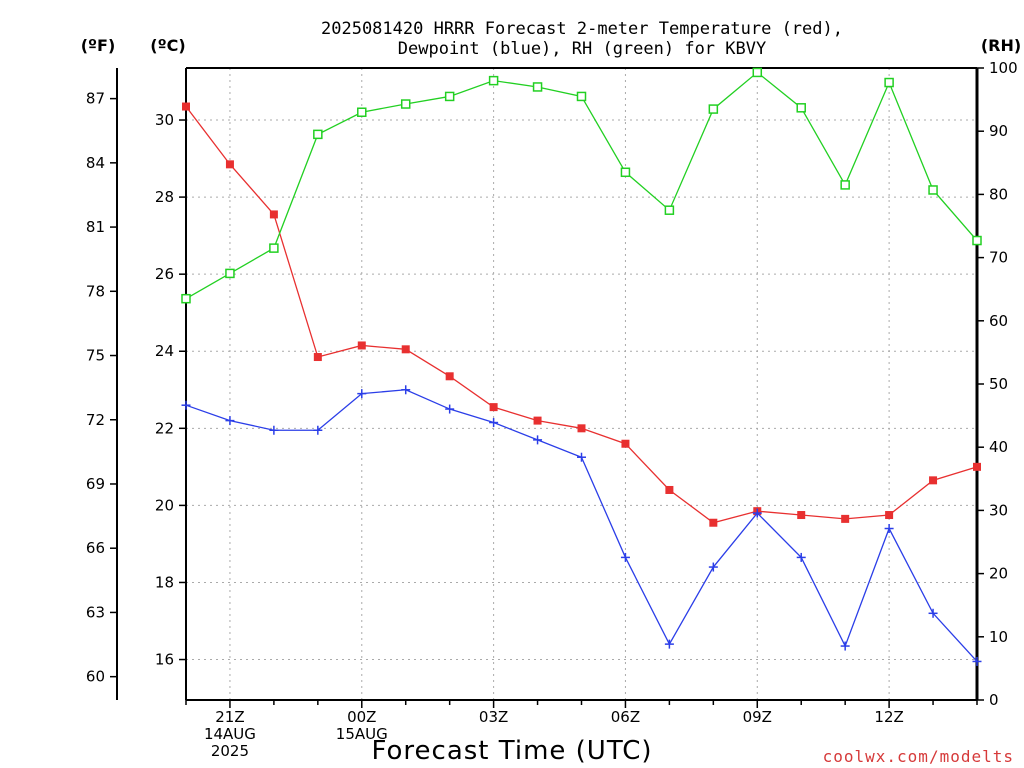  I want to click on celsius-tick-label: 24, so click(164, 351).